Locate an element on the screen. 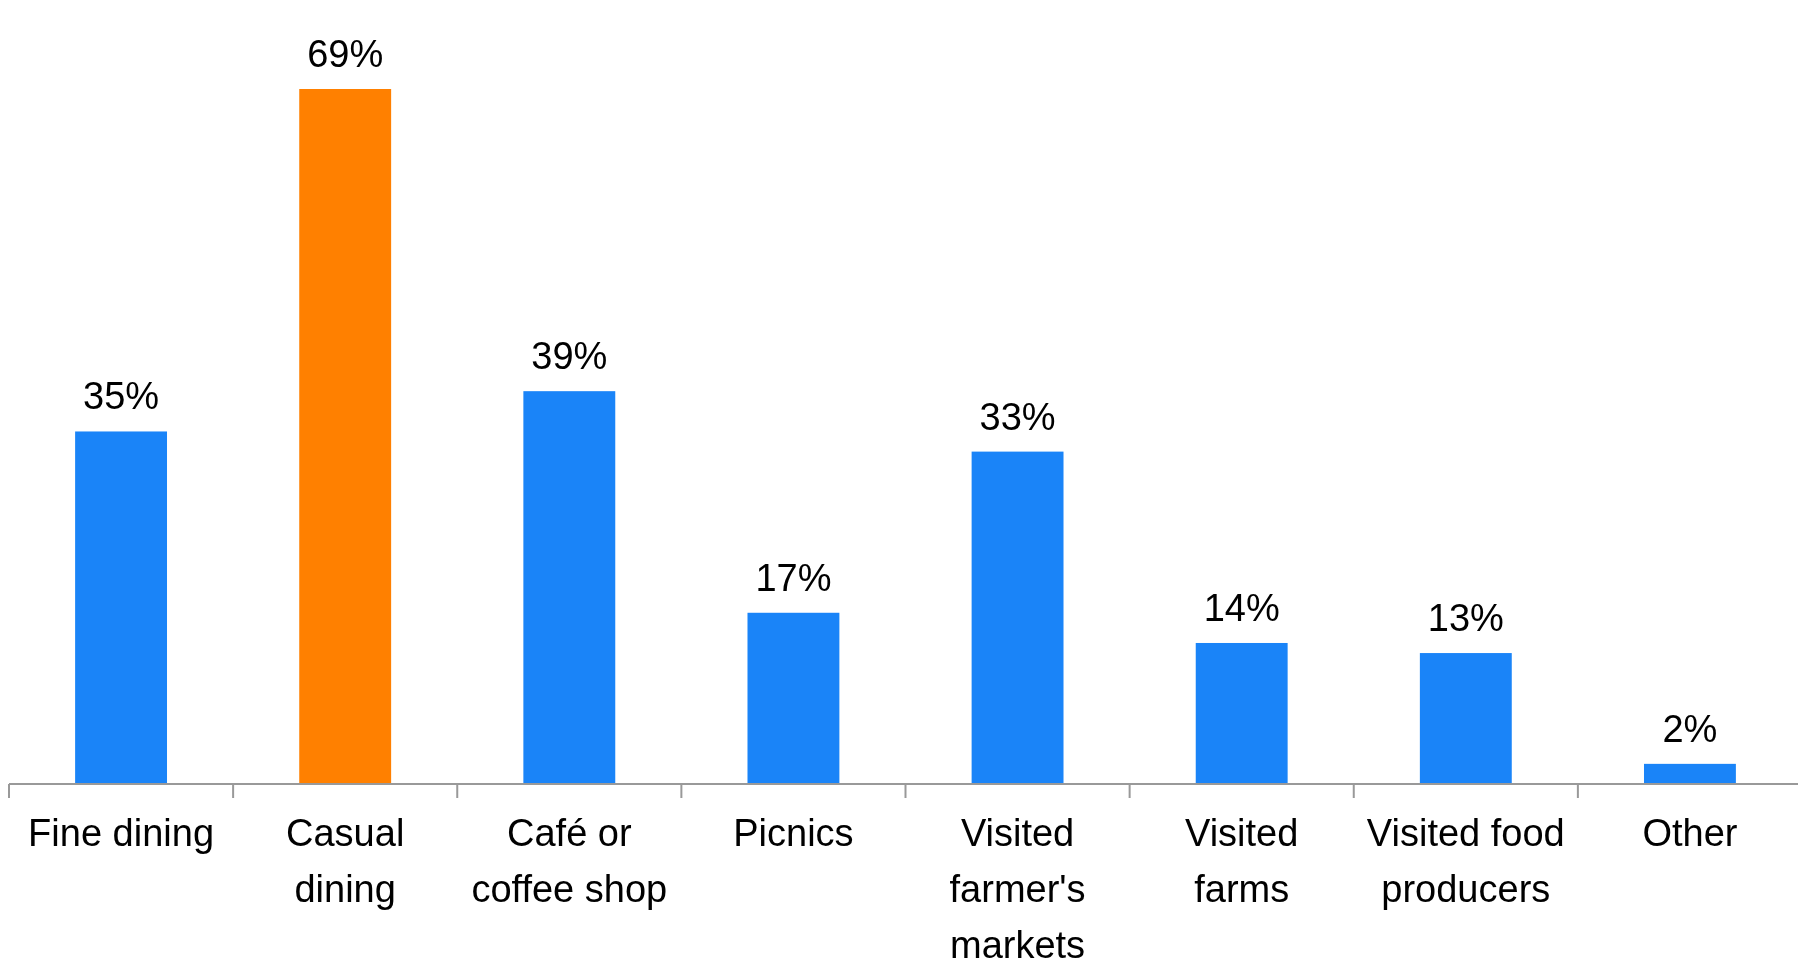  data-label: 13% is located at coordinates (1465, 618).